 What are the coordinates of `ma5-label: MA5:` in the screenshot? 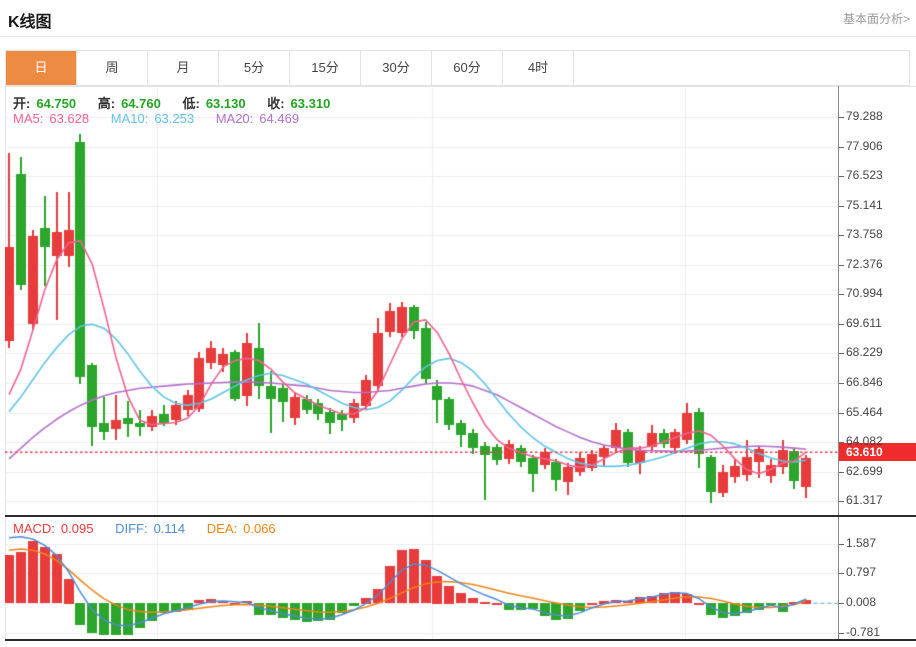 It's located at (28, 118).